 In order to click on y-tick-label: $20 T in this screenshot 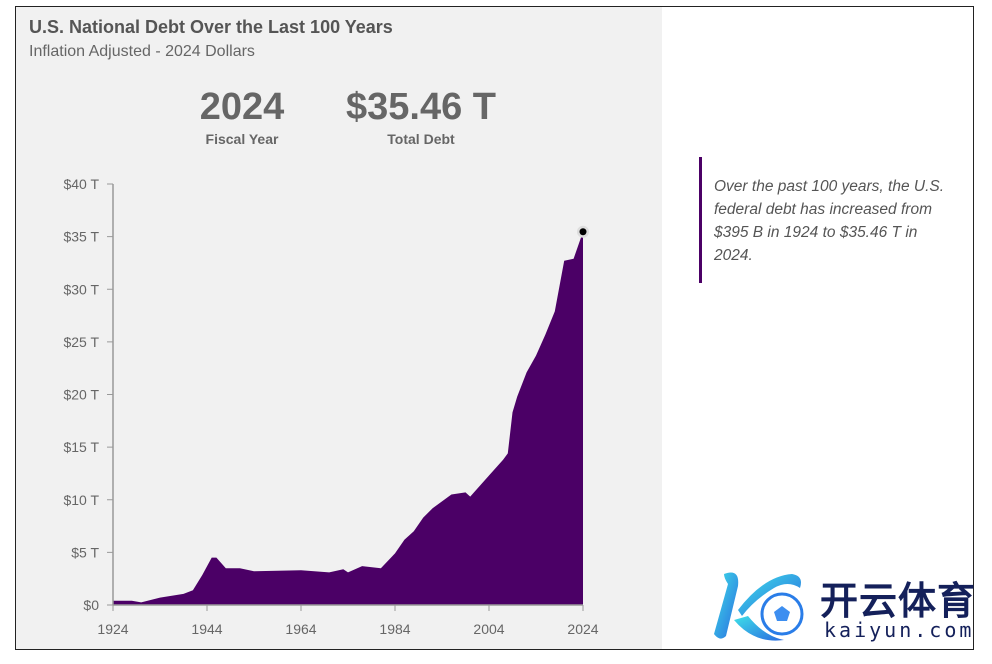, I will do `click(81, 395)`.